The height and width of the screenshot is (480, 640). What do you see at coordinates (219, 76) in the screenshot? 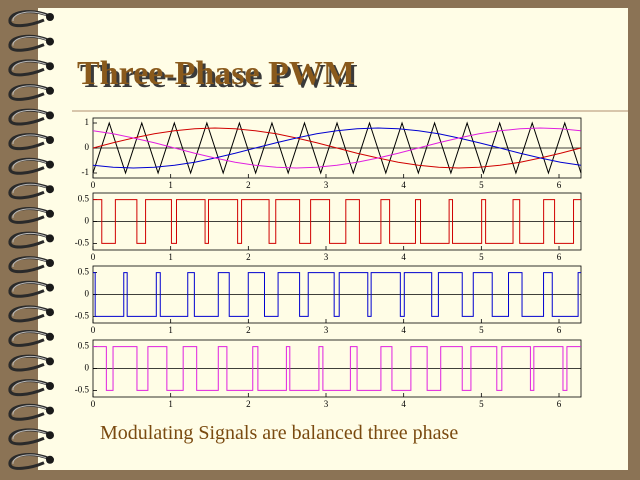
I see `title-shadow: Three-Phase PWM` at bounding box center [219, 76].